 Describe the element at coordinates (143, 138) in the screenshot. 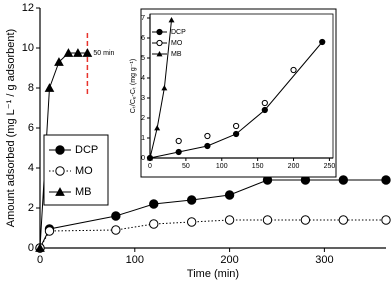

I see `y-tick-label: 1` at that location.